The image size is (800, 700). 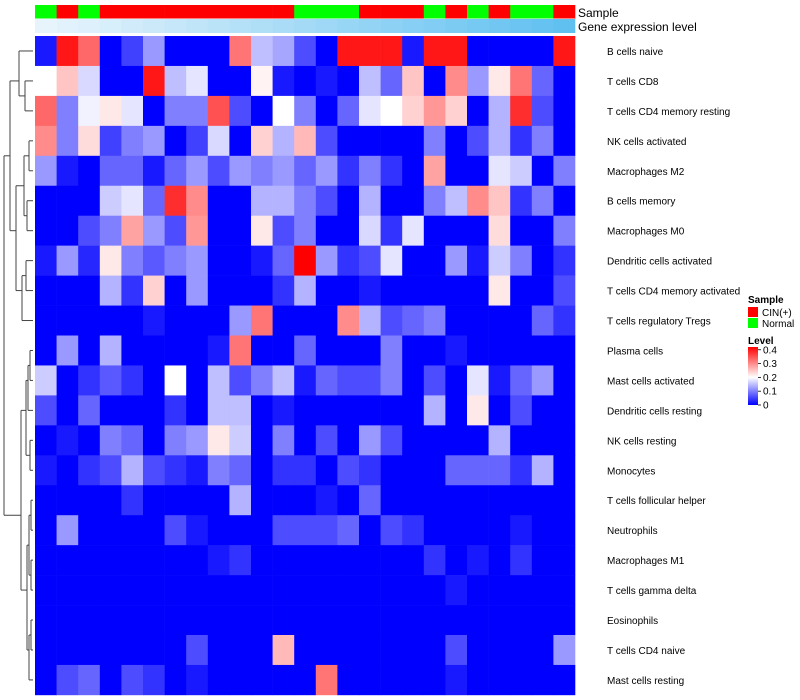 I want to click on row-label: Mast cells activated, so click(x=650, y=381).